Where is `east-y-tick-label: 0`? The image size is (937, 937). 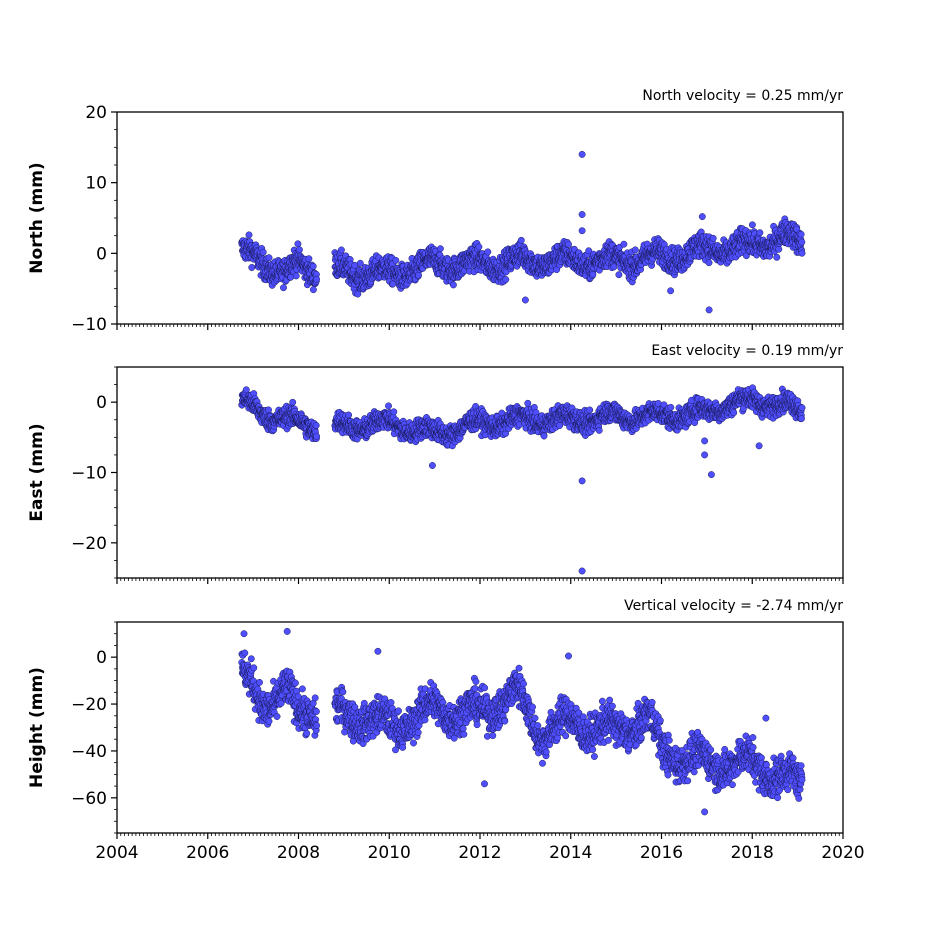
east-y-tick-label: 0 is located at coordinates (101, 403).